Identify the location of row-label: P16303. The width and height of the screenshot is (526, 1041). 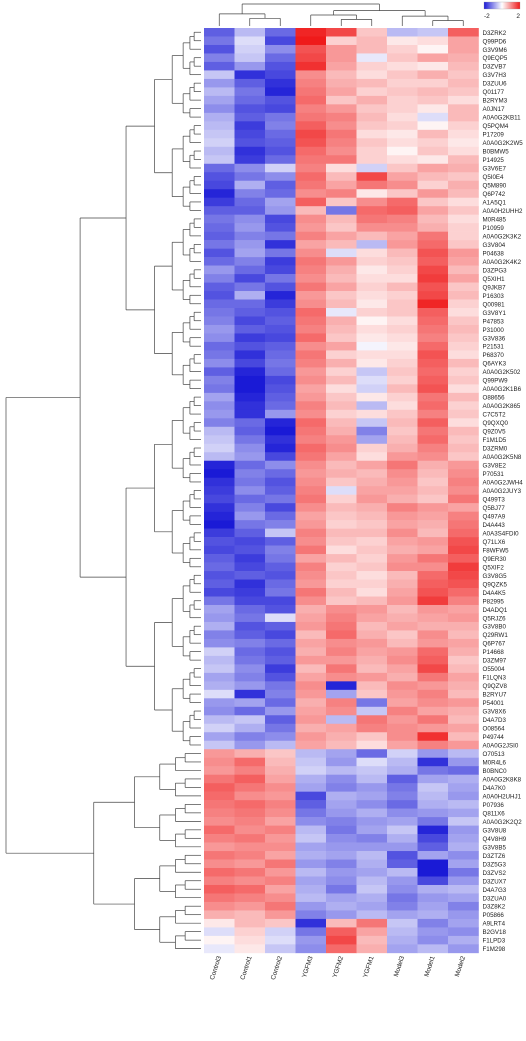
(494, 296).